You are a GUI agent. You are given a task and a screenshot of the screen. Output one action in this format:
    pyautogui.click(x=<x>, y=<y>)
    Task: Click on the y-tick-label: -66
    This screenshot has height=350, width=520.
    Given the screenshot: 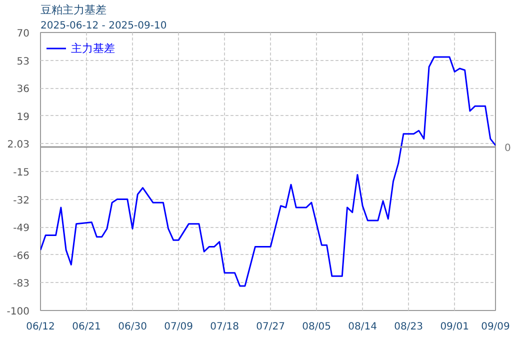 What is the action you would take?
    pyautogui.click(x=21, y=256)
    